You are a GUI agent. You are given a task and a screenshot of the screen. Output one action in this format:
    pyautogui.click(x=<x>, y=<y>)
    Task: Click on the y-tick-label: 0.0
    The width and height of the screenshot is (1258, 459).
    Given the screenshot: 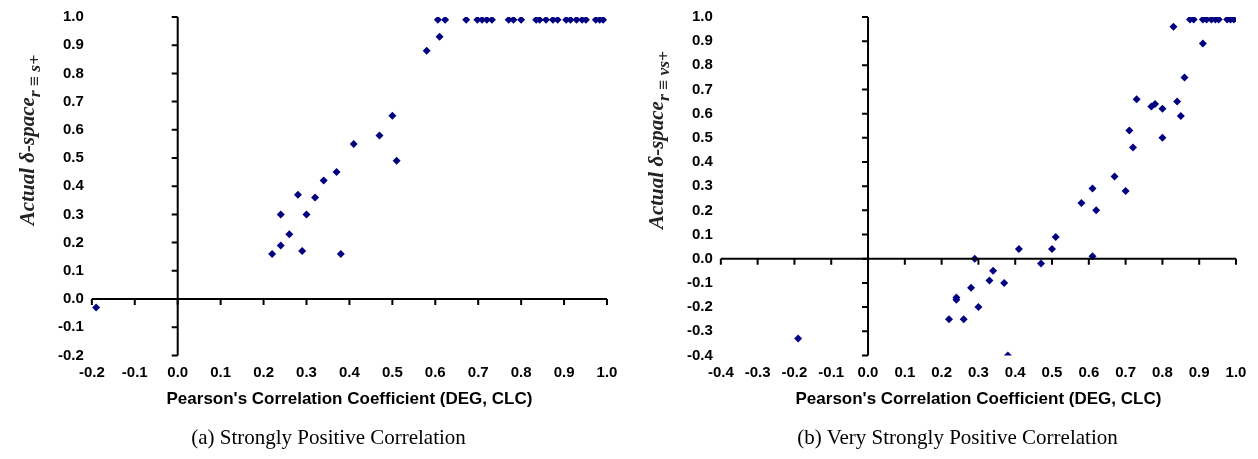 What is the action you would take?
    pyautogui.click(x=73, y=298)
    